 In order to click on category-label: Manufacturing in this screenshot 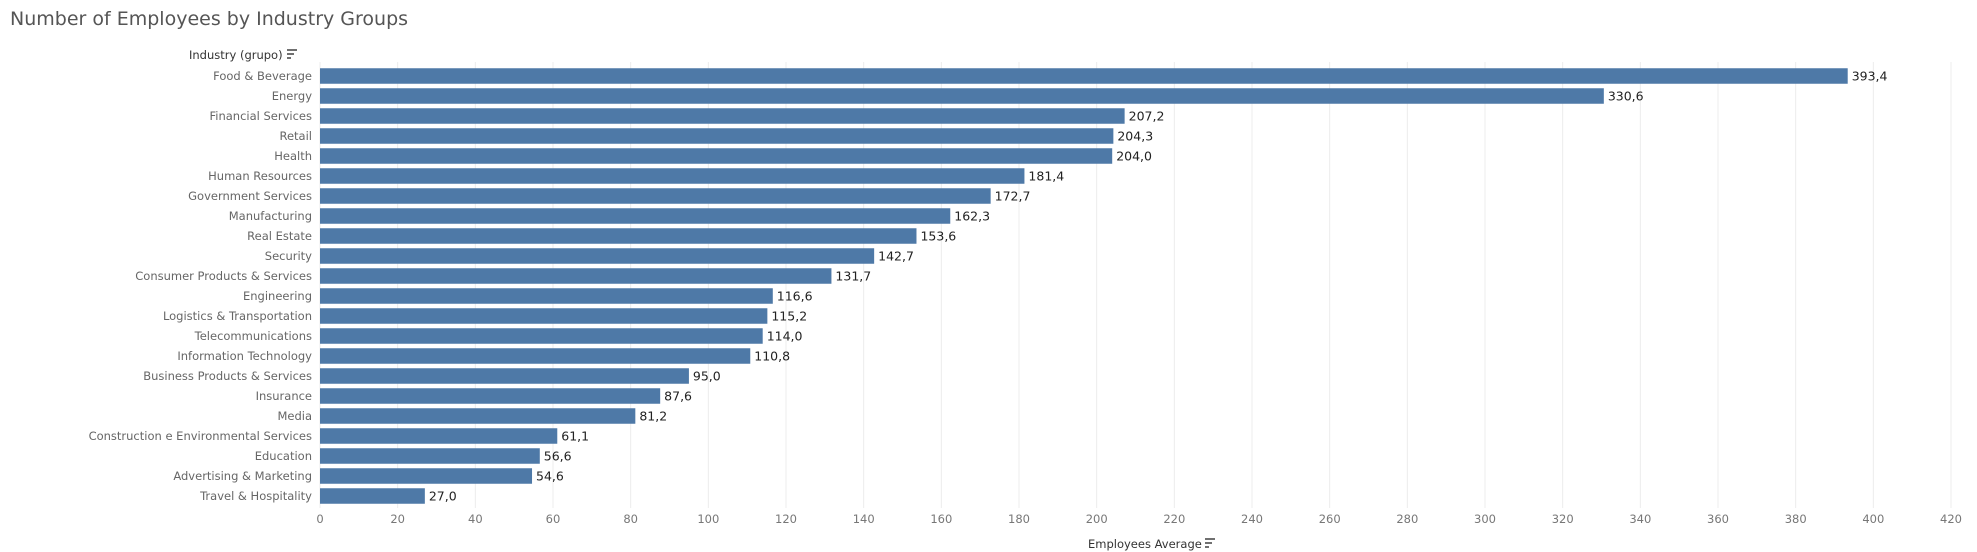, I will do `click(270, 216)`.